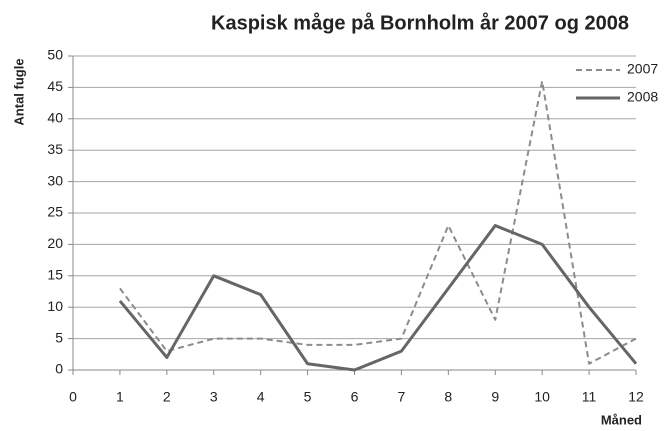 This screenshot has width=668, height=431. Describe the element at coordinates (589, 397) in the screenshot. I see `x-tick-label: 11` at that location.